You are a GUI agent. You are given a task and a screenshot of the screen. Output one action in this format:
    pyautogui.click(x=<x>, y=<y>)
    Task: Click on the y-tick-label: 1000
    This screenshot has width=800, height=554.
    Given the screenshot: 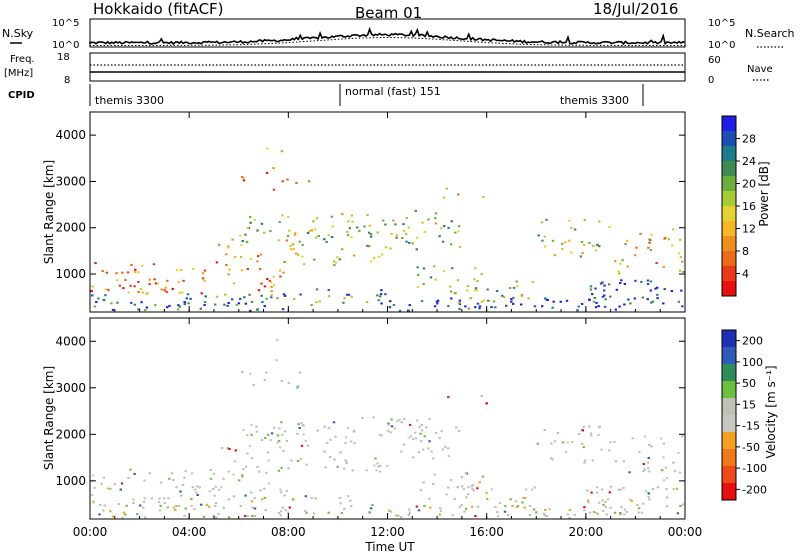 What is the action you would take?
    pyautogui.click(x=70, y=481)
    